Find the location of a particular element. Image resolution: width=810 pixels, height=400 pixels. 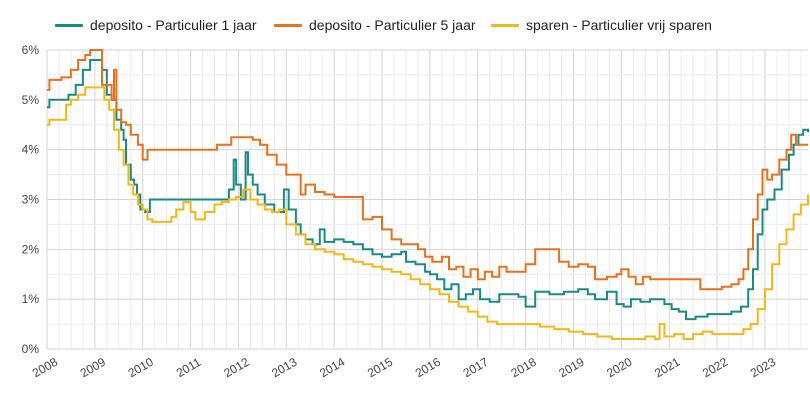

y-tick-label: 2% is located at coordinates (31, 249).